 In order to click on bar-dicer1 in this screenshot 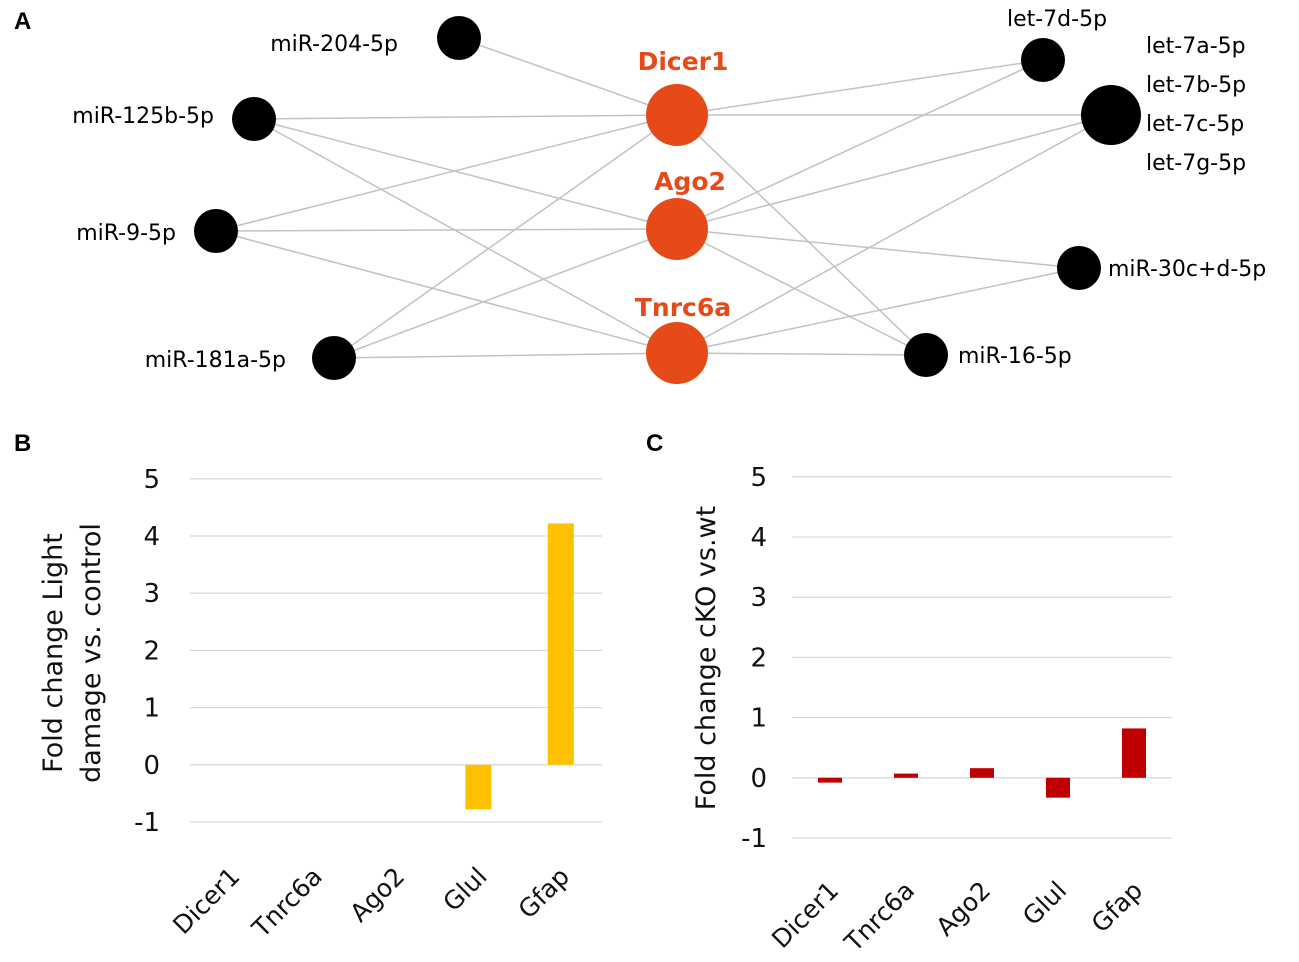, I will do `click(830, 780)`.